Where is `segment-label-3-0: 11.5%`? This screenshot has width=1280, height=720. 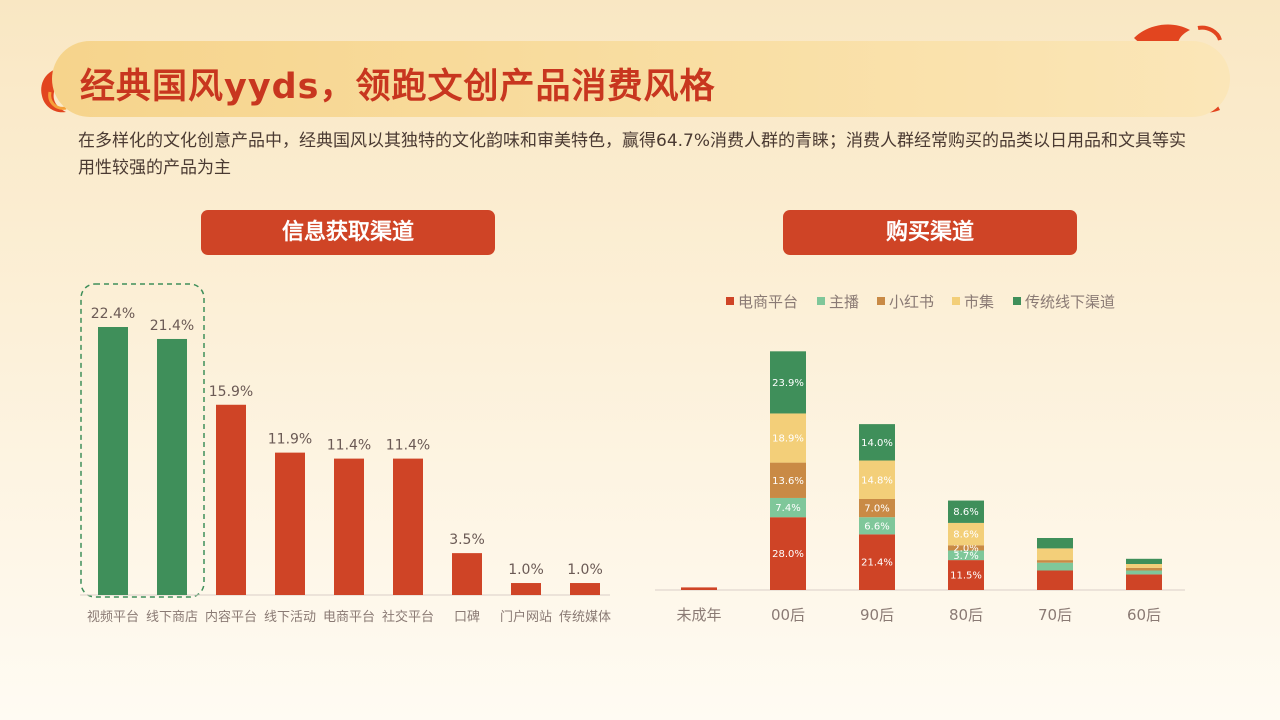 segment-label-3-0: 11.5% is located at coordinates (966, 576).